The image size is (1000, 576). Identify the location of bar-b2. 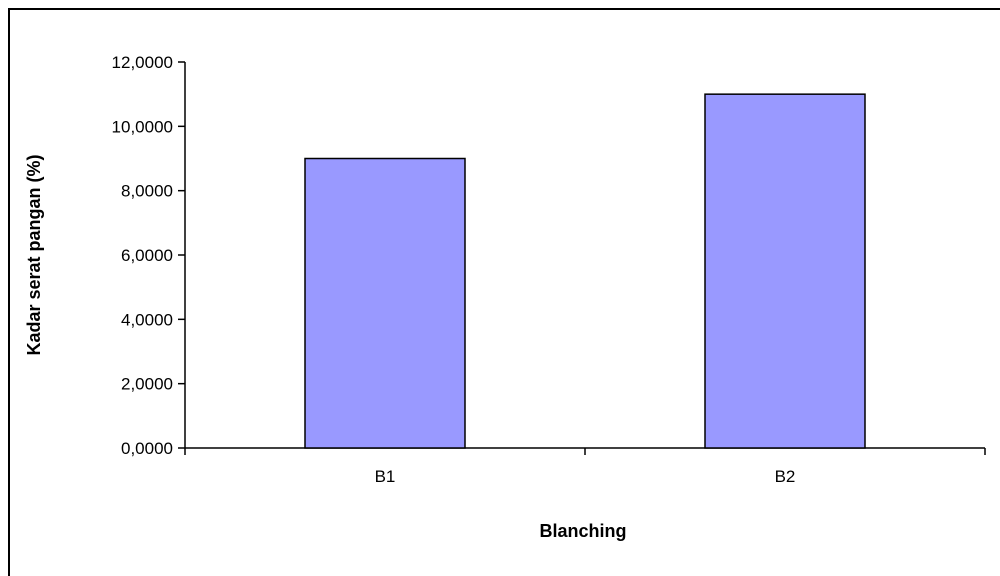
(785, 271).